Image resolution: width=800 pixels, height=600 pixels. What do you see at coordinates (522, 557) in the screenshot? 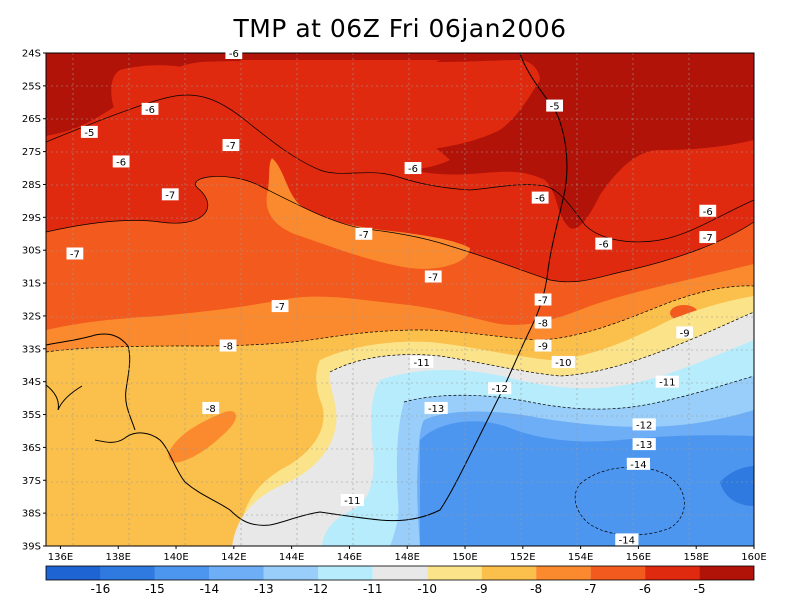
I see `lon-label: 152E` at bounding box center [522, 557].